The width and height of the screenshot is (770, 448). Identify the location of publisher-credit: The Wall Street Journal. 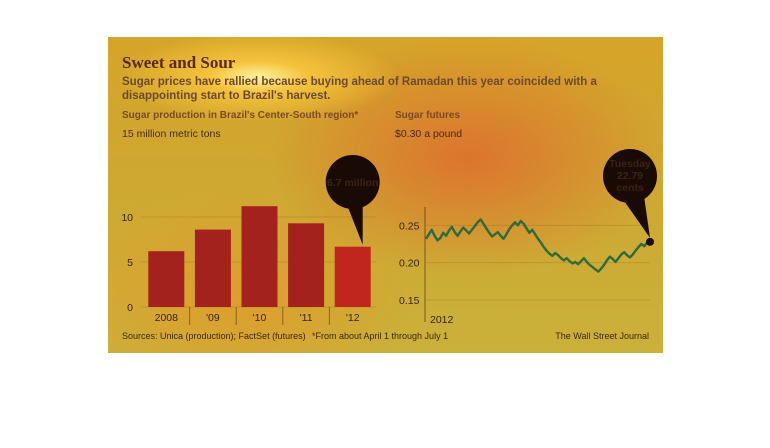
(602, 336).